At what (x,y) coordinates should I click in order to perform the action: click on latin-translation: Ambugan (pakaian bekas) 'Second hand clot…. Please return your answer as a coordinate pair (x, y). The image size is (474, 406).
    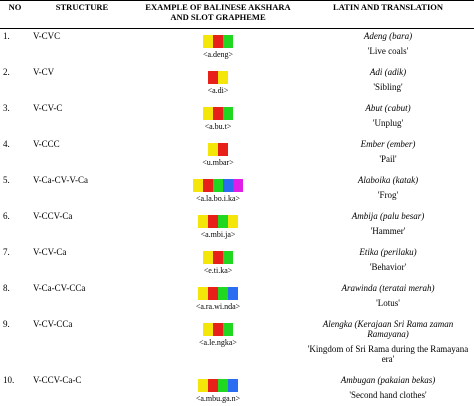
    Looking at the image, I should click on (388, 389).